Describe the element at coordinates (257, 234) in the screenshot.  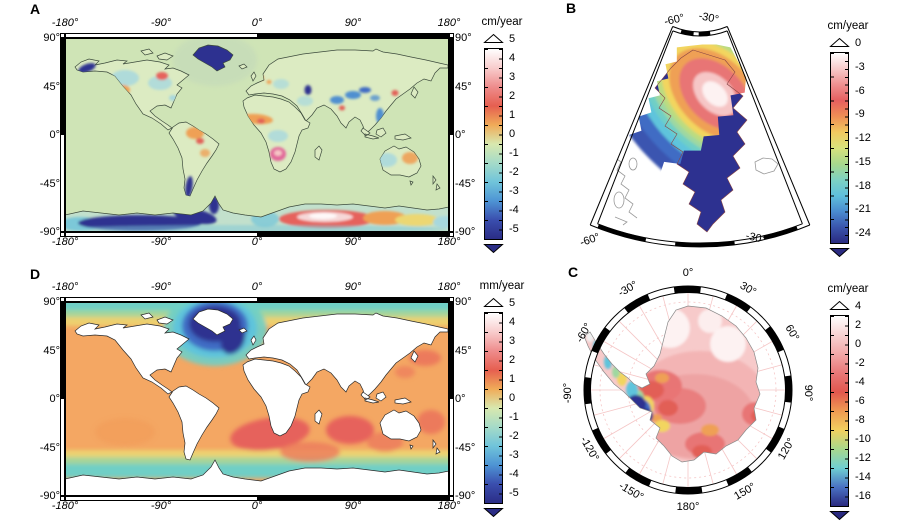
I see `panel-a-frame-bottom` at that location.